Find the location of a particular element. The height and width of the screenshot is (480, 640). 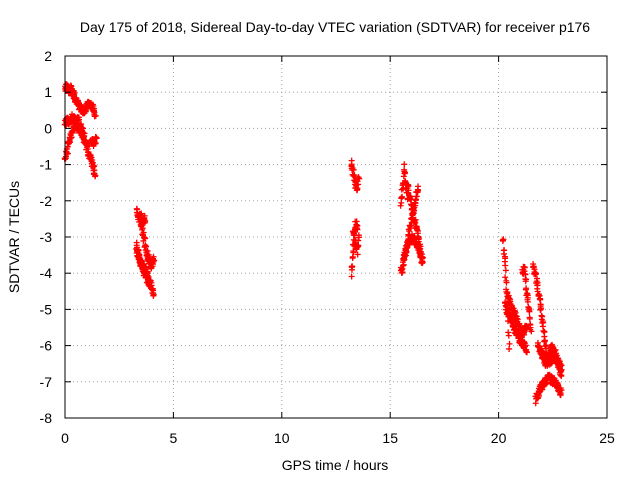

x-axis-title: GPS time / hours is located at coordinates (335, 465).